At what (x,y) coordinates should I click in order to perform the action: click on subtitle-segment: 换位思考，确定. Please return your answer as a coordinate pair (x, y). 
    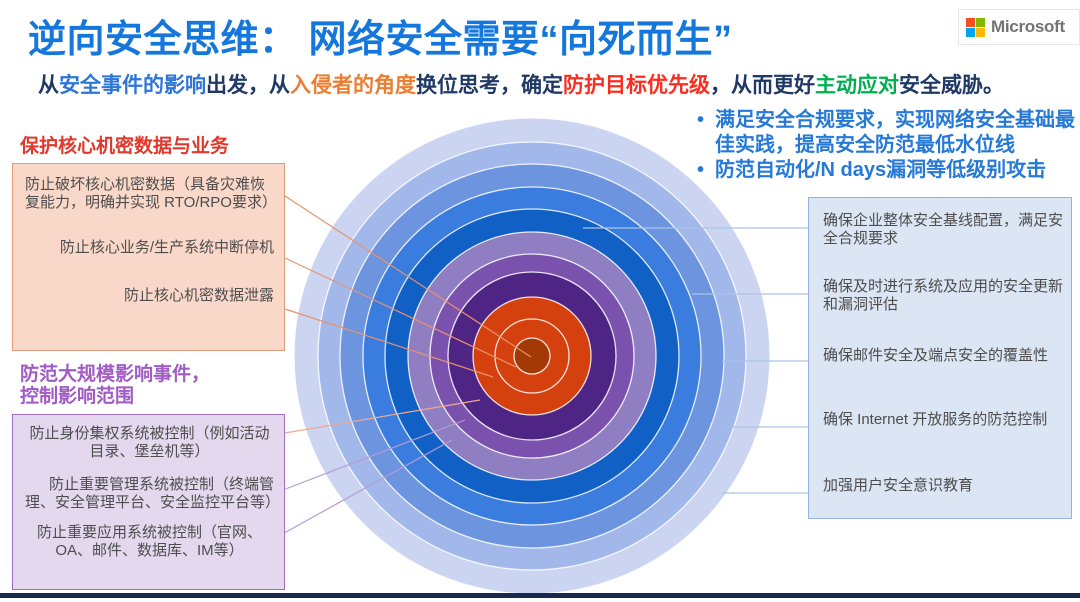
    Looking at the image, I should click on (489, 85).